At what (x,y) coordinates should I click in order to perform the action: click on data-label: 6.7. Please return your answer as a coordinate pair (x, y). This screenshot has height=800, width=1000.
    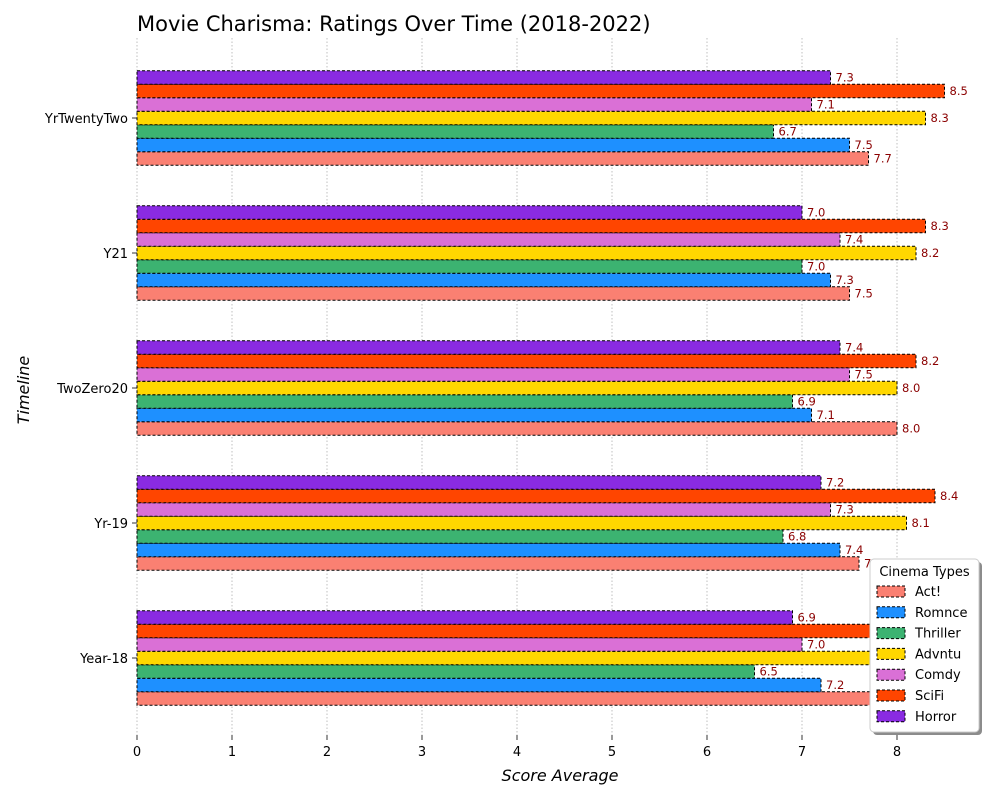
    Looking at the image, I should click on (788, 132).